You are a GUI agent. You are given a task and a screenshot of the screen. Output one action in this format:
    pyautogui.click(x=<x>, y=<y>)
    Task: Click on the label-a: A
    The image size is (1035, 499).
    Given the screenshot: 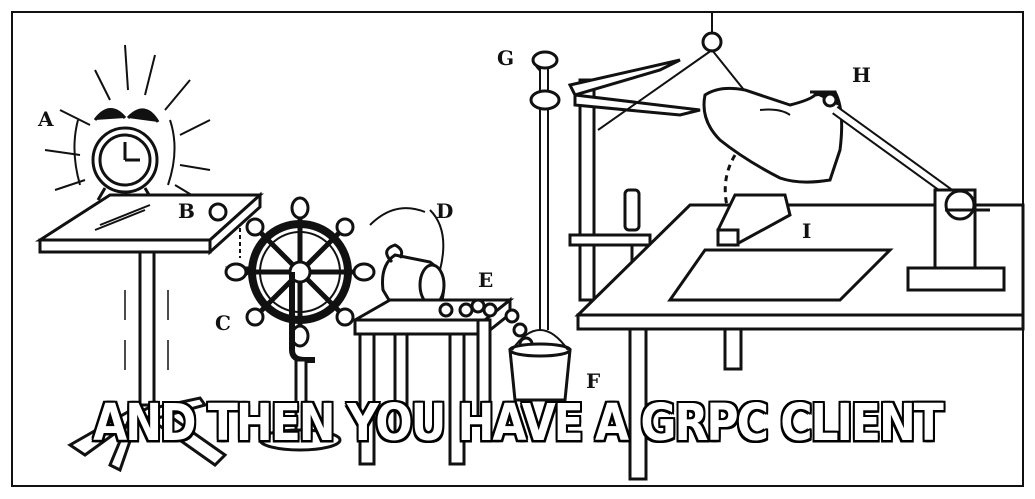 What is the action you would take?
    pyautogui.click(x=45, y=119)
    